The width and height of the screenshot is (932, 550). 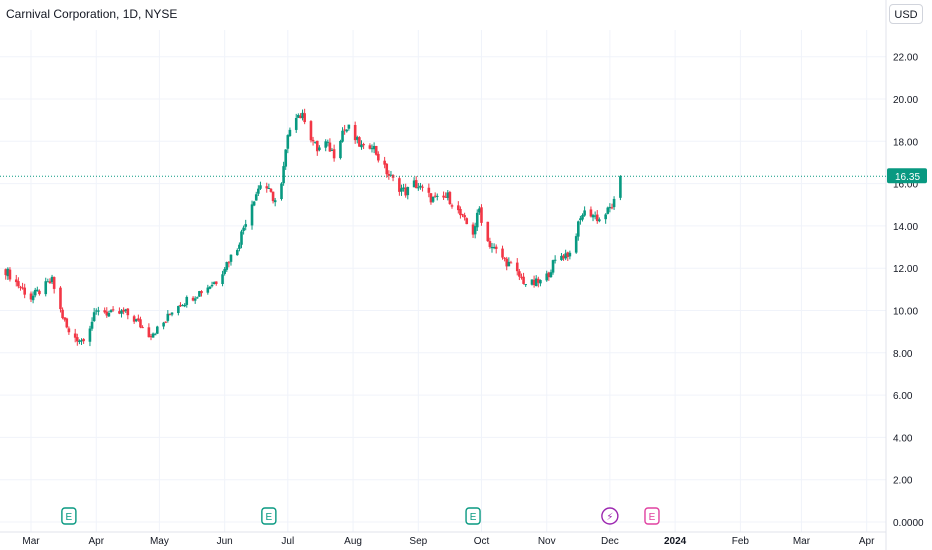 What do you see at coordinates (610, 516) in the screenshot?
I see `split-event-icon` at bounding box center [610, 516].